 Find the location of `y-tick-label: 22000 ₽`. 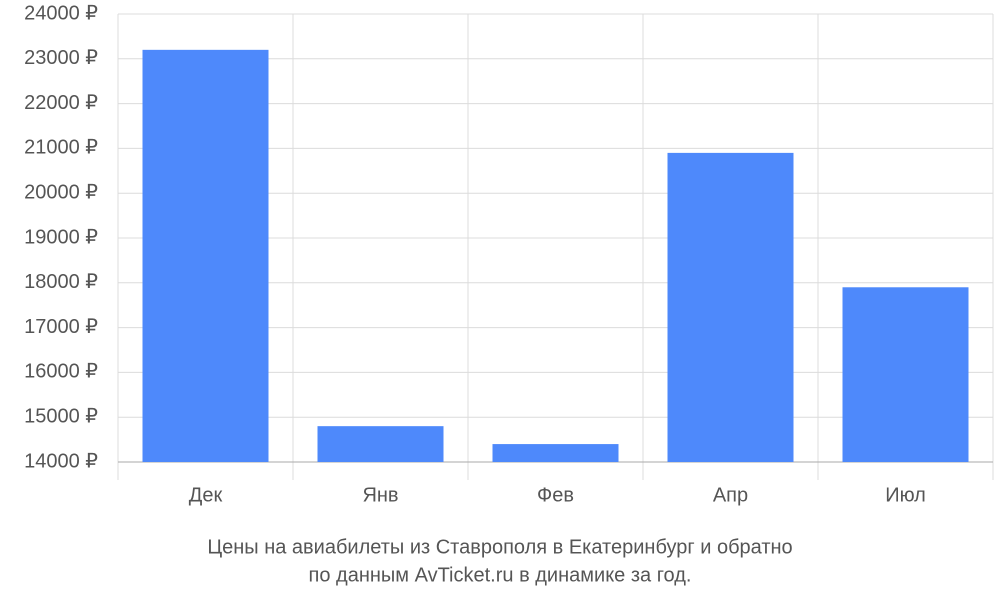

y-tick-label: 22000 ₽ is located at coordinates (61, 103).